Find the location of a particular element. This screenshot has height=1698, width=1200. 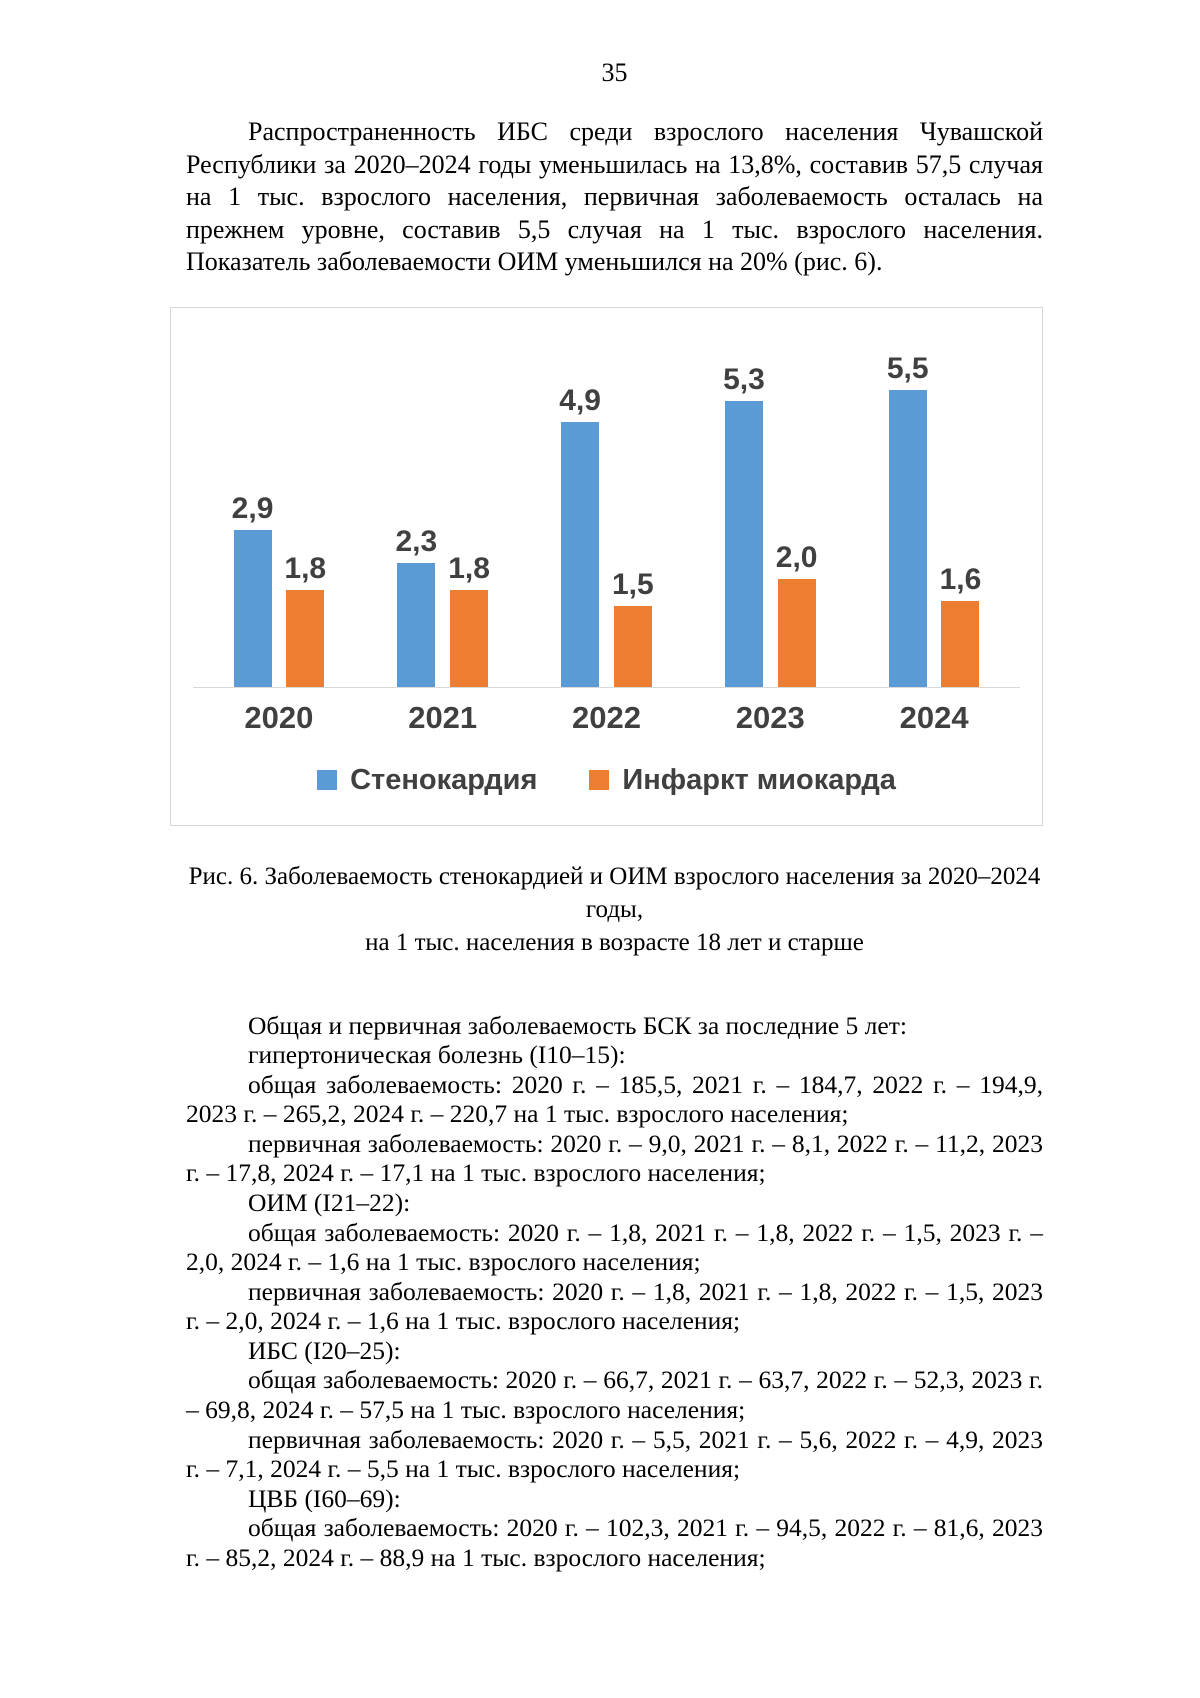

infarction-bar-wrap: 1,6 is located at coordinates (960, 624).